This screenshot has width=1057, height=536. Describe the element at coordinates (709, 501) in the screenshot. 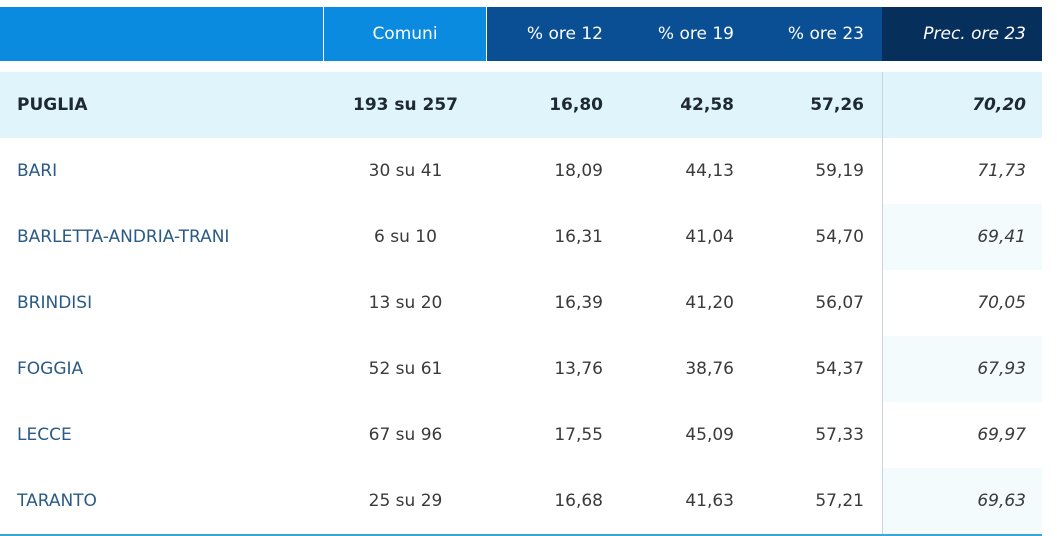

I see `row-percent-19: 41,63` at that location.